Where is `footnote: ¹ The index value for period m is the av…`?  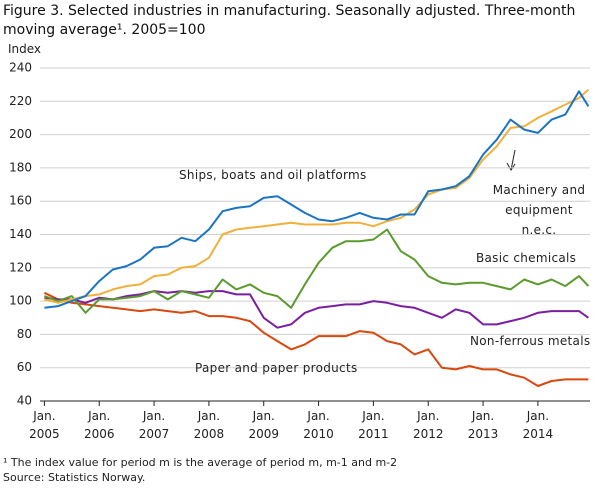
footnote: ¹ The index value for period m is the av… is located at coordinates (200, 462).